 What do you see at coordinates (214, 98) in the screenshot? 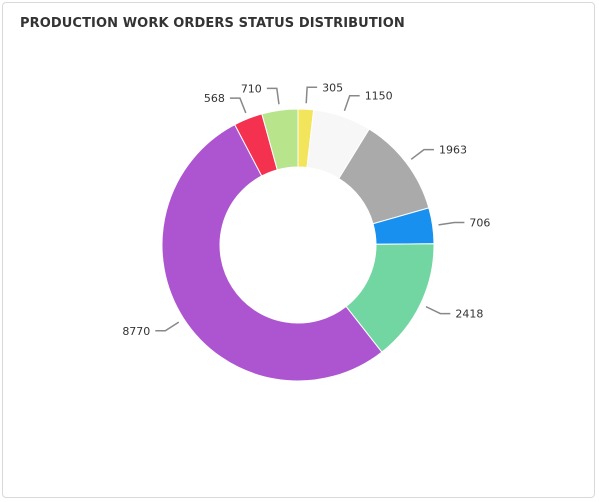
I see `data-label-568: 568` at bounding box center [214, 98].